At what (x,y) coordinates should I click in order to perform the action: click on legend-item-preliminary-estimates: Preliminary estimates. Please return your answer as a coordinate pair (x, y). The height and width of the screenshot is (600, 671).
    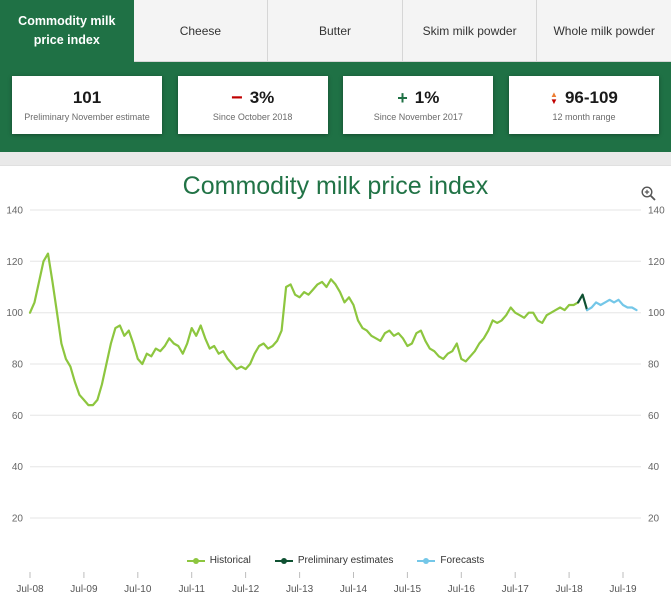
    Looking at the image, I should click on (334, 560).